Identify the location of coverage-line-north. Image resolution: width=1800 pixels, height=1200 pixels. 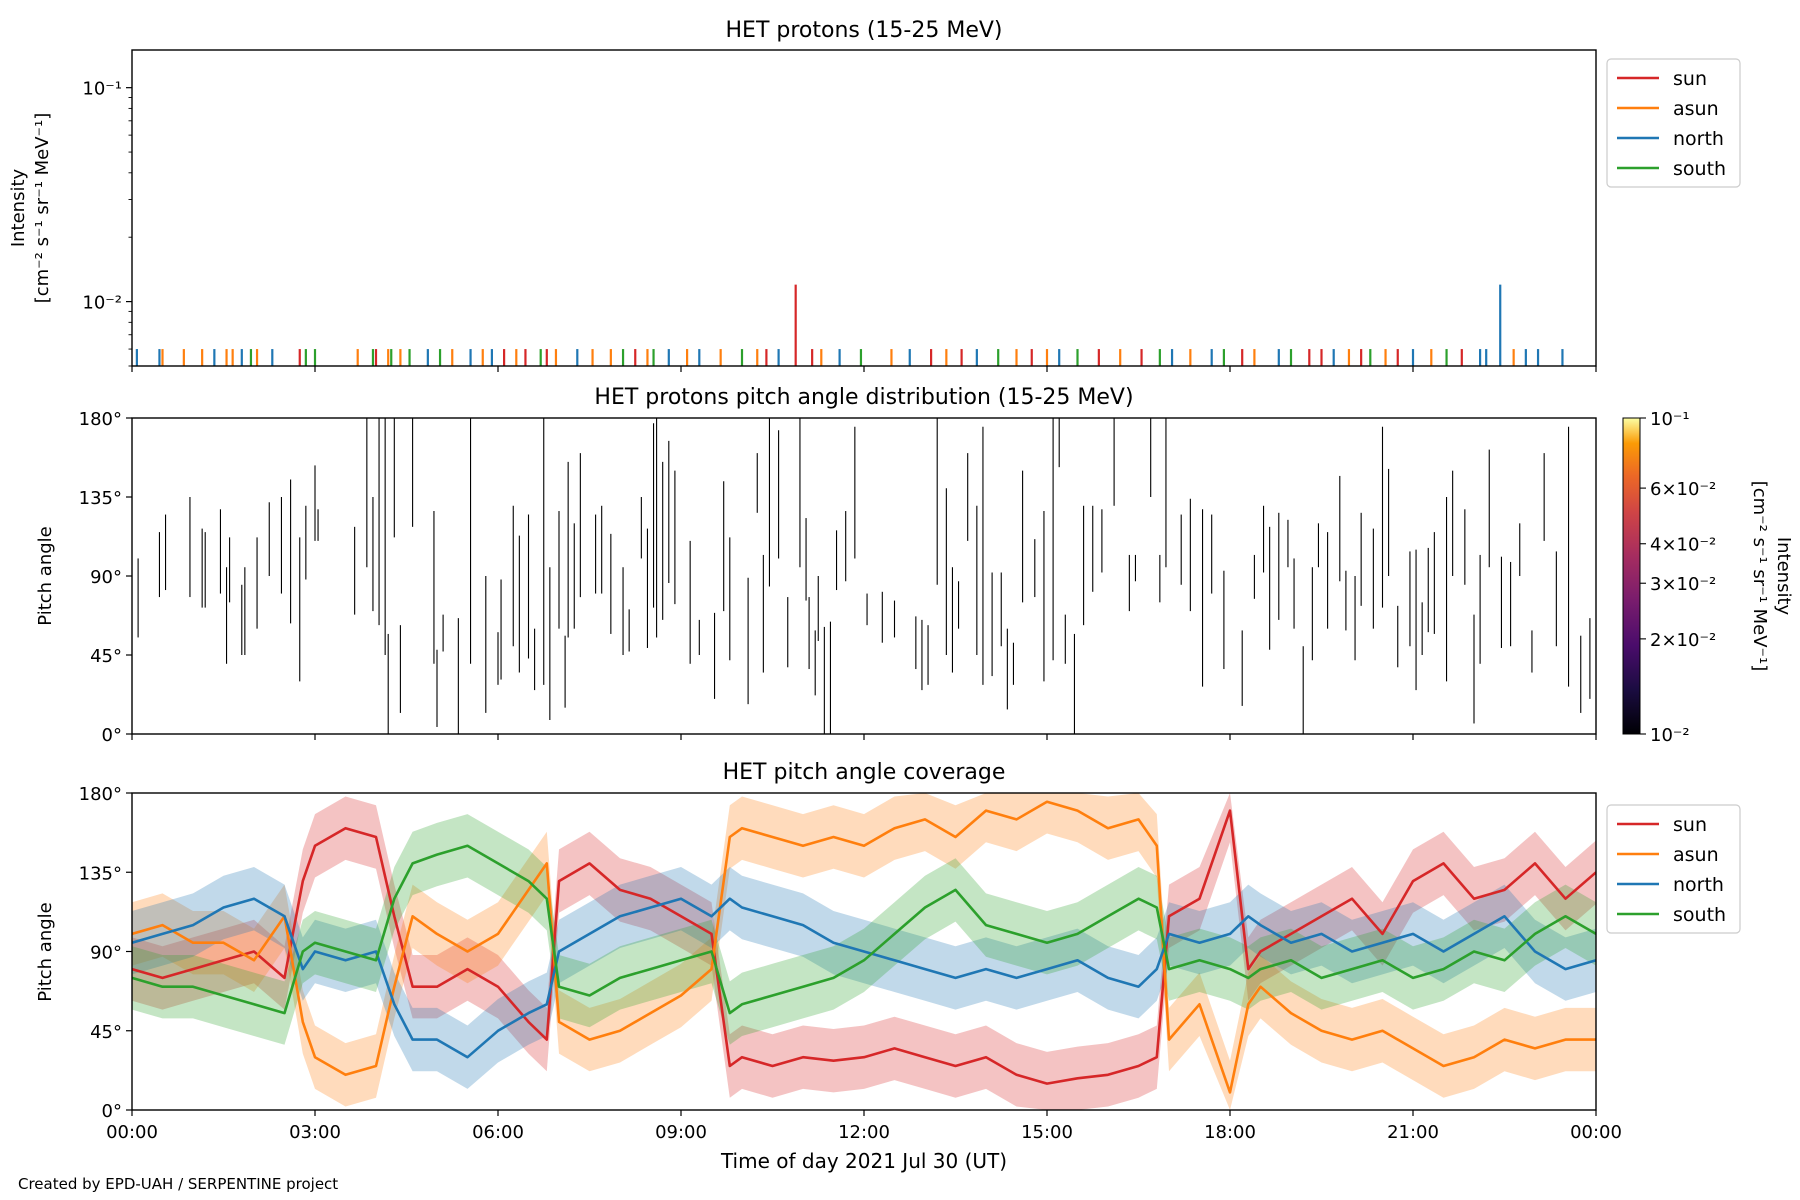
(864, 978).